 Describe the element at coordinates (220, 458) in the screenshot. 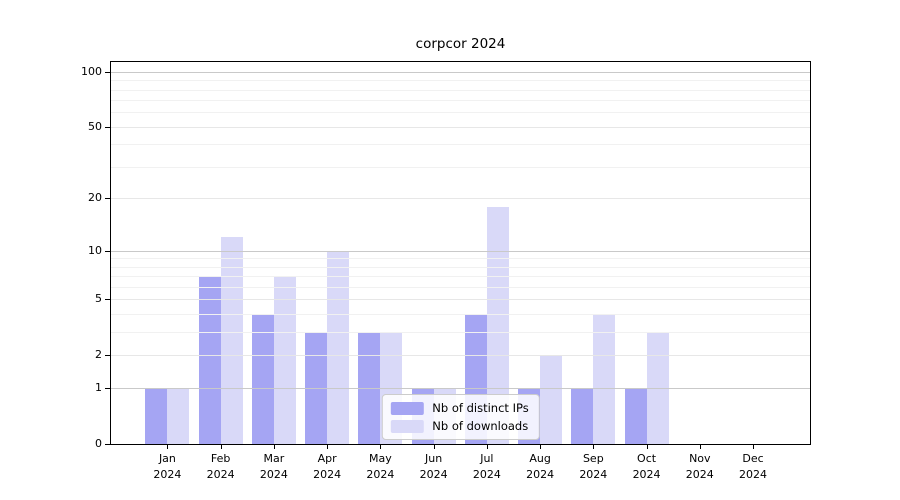

I see `x-tick-label-line: Feb` at that location.